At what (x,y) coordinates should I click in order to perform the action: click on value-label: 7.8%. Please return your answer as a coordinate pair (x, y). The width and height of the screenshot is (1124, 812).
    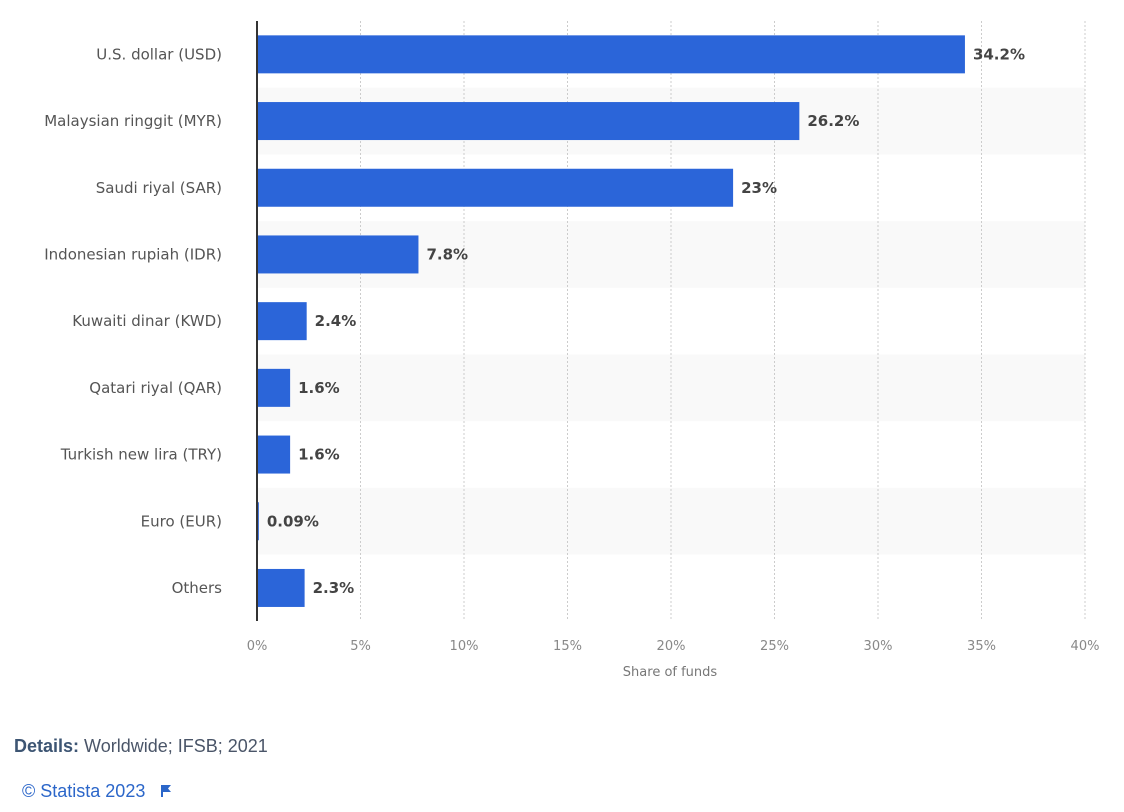
    Looking at the image, I should click on (447, 254).